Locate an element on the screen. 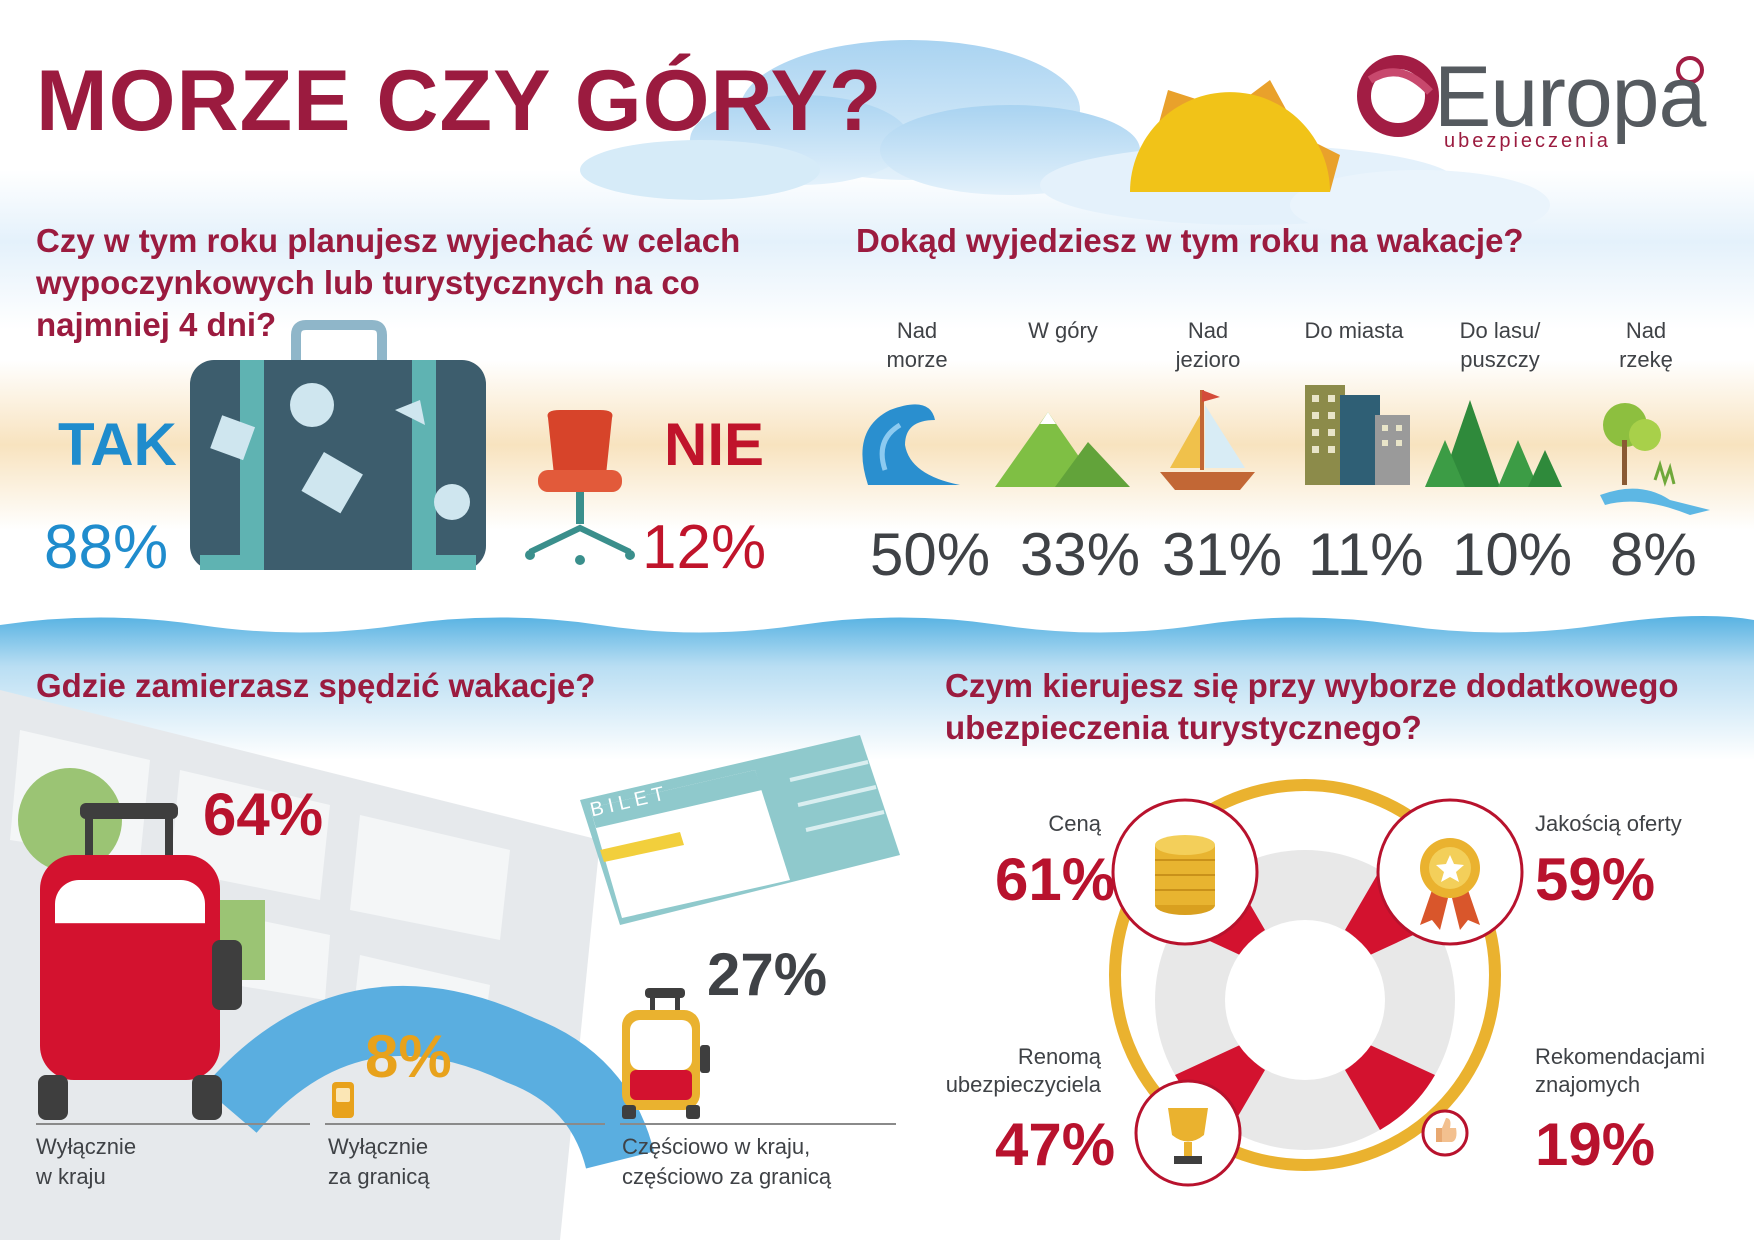 Image resolution: width=1754 pixels, height=1240 pixels. logo-wordmark: Europa is located at coordinates (1570, 97).